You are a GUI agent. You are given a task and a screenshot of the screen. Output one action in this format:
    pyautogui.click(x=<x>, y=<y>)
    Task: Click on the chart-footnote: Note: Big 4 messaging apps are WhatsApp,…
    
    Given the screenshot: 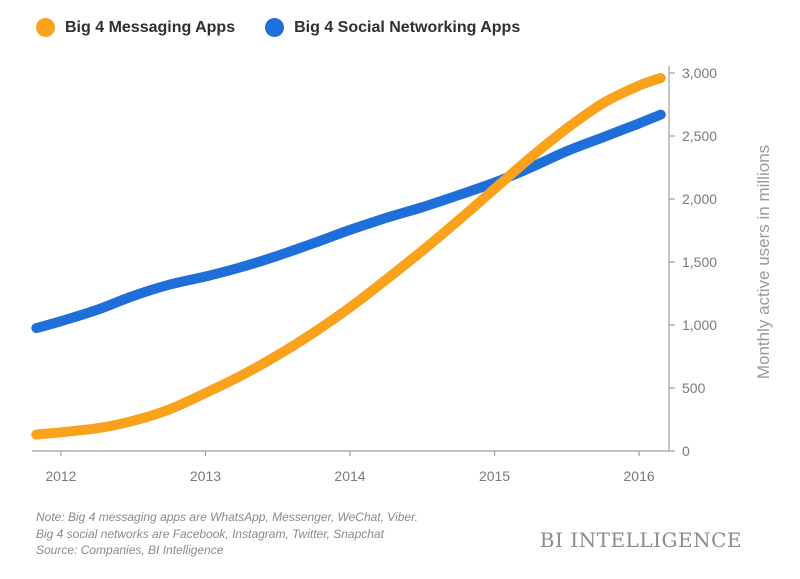 What is the action you would take?
    pyautogui.click(x=227, y=534)
    